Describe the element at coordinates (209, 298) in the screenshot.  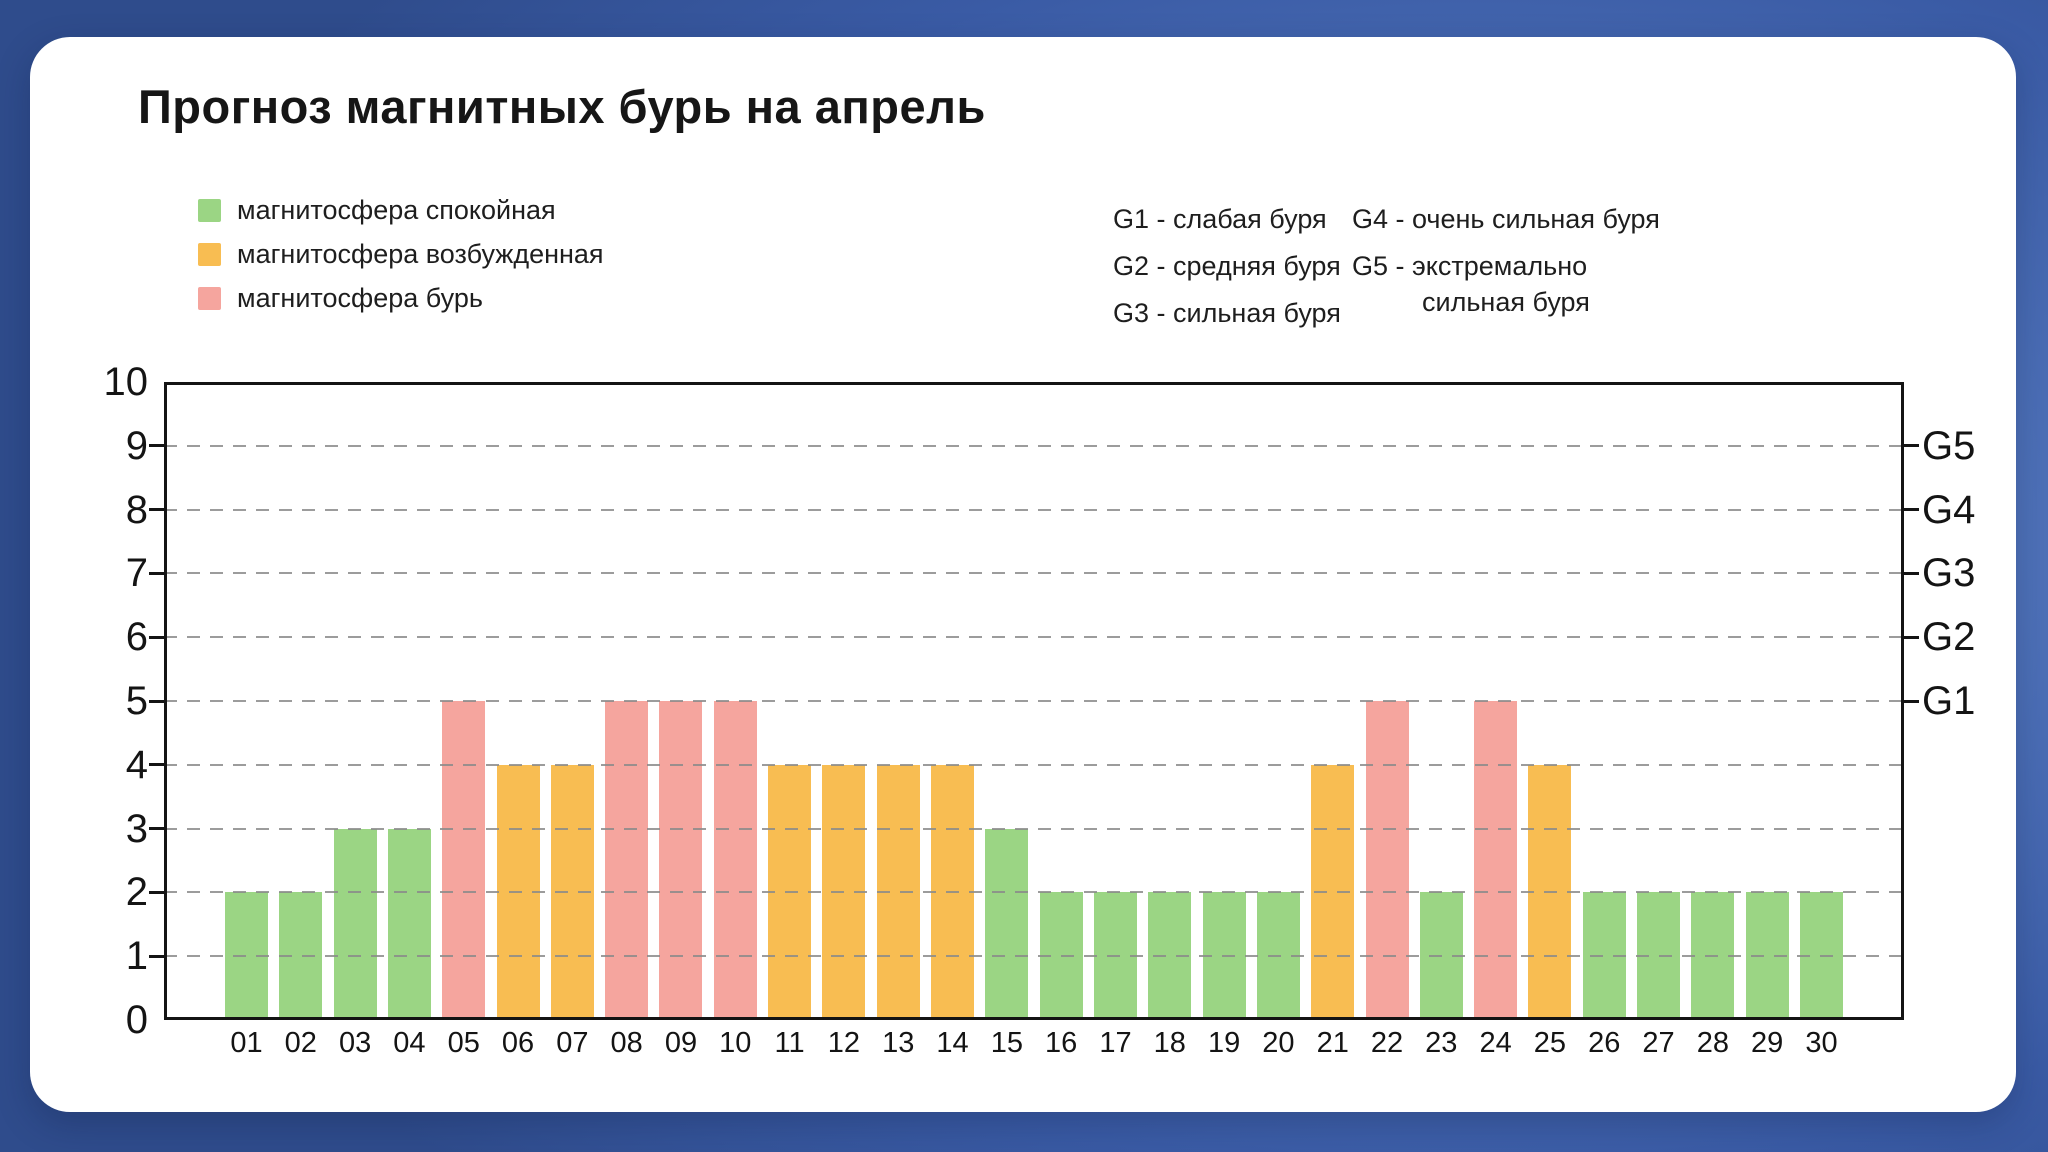
I see `legend-swatch-storm` at that location.